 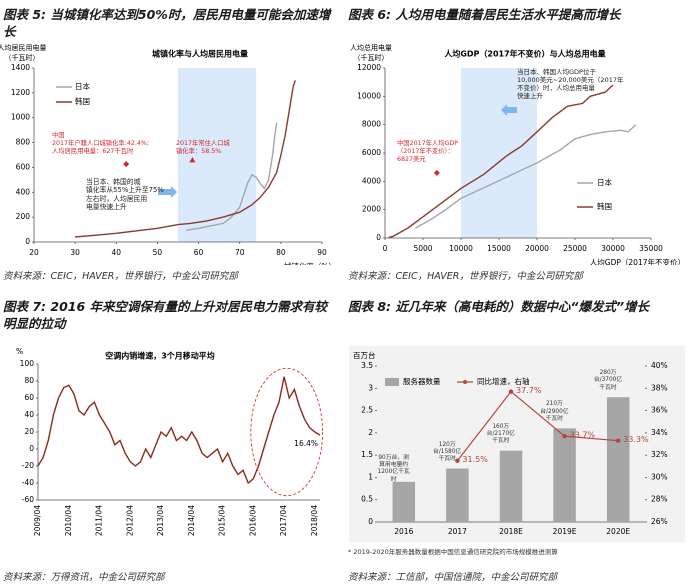 I want to click on annotation: 当日本、韩国的城 镇化率从55%上升至75% 左右时，人均居民用 电量快速上升, so click(x=125, y=195).